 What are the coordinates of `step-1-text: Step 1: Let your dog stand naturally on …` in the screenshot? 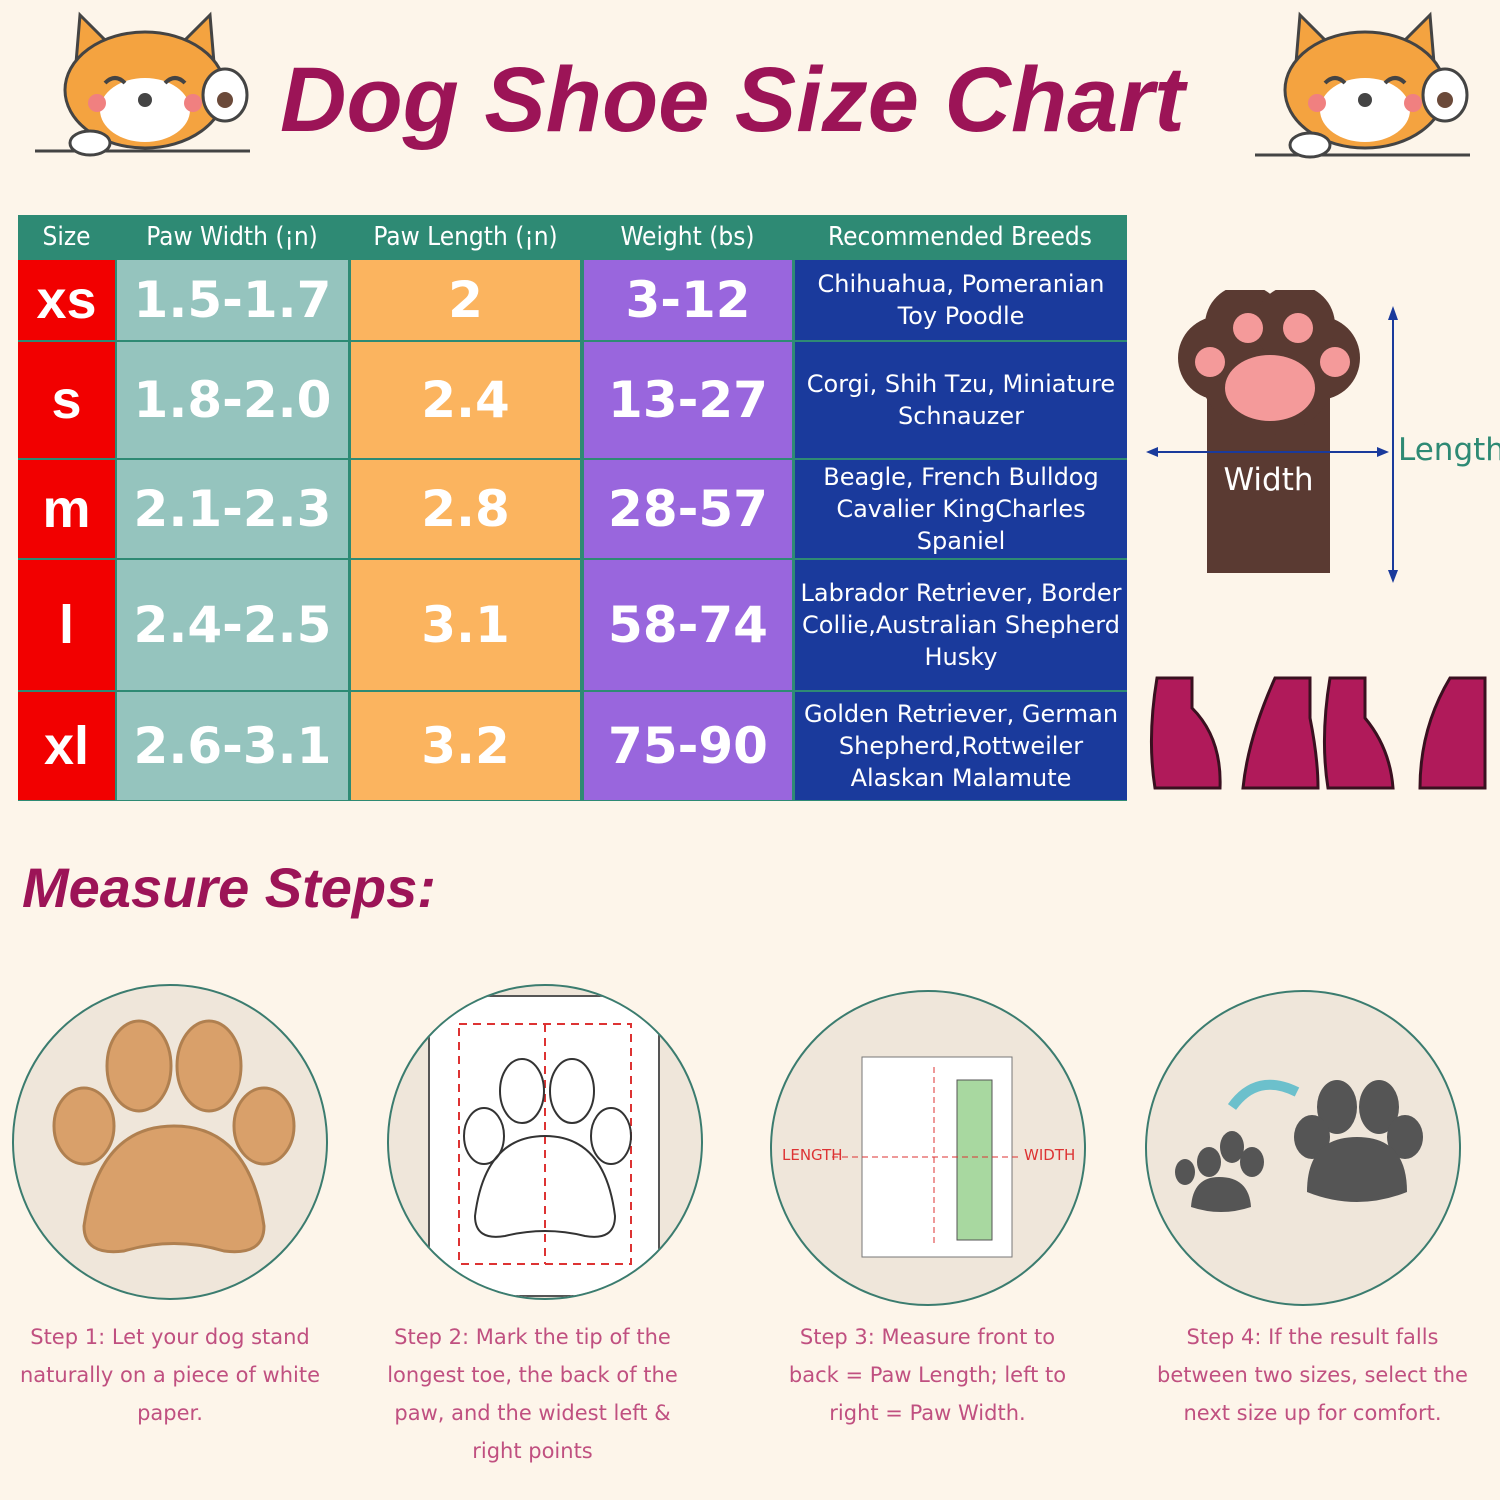 It's located at (170, 1375).